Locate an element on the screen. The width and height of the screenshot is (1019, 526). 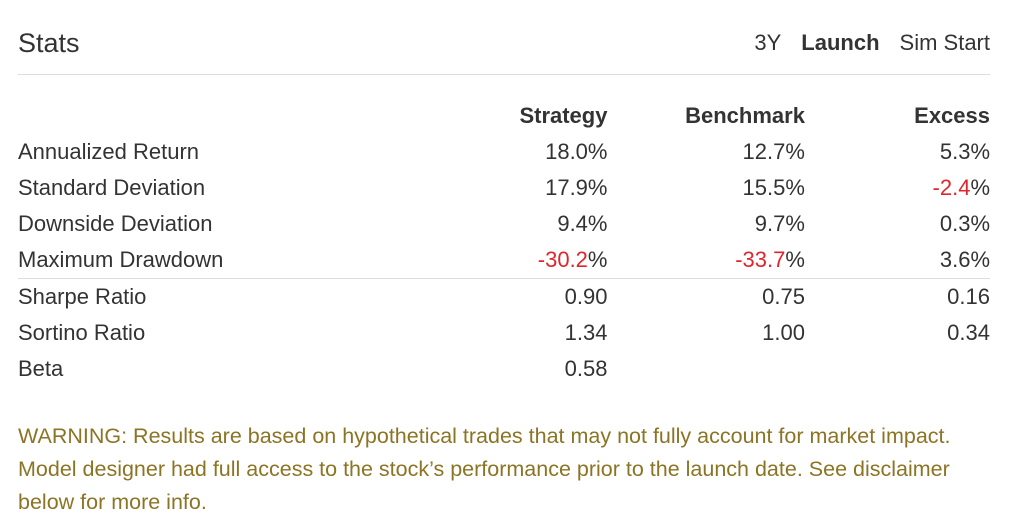
period-tabs: 3Y Launch Sim Start is located at coordinates (872, 43).